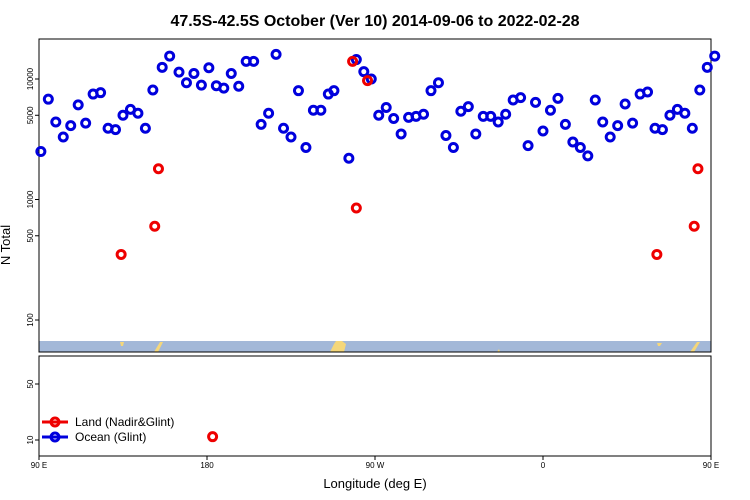 The width and height of the screenshot is (750, 500). I want to click on y-tick-label: 10000, so click(30, 78).